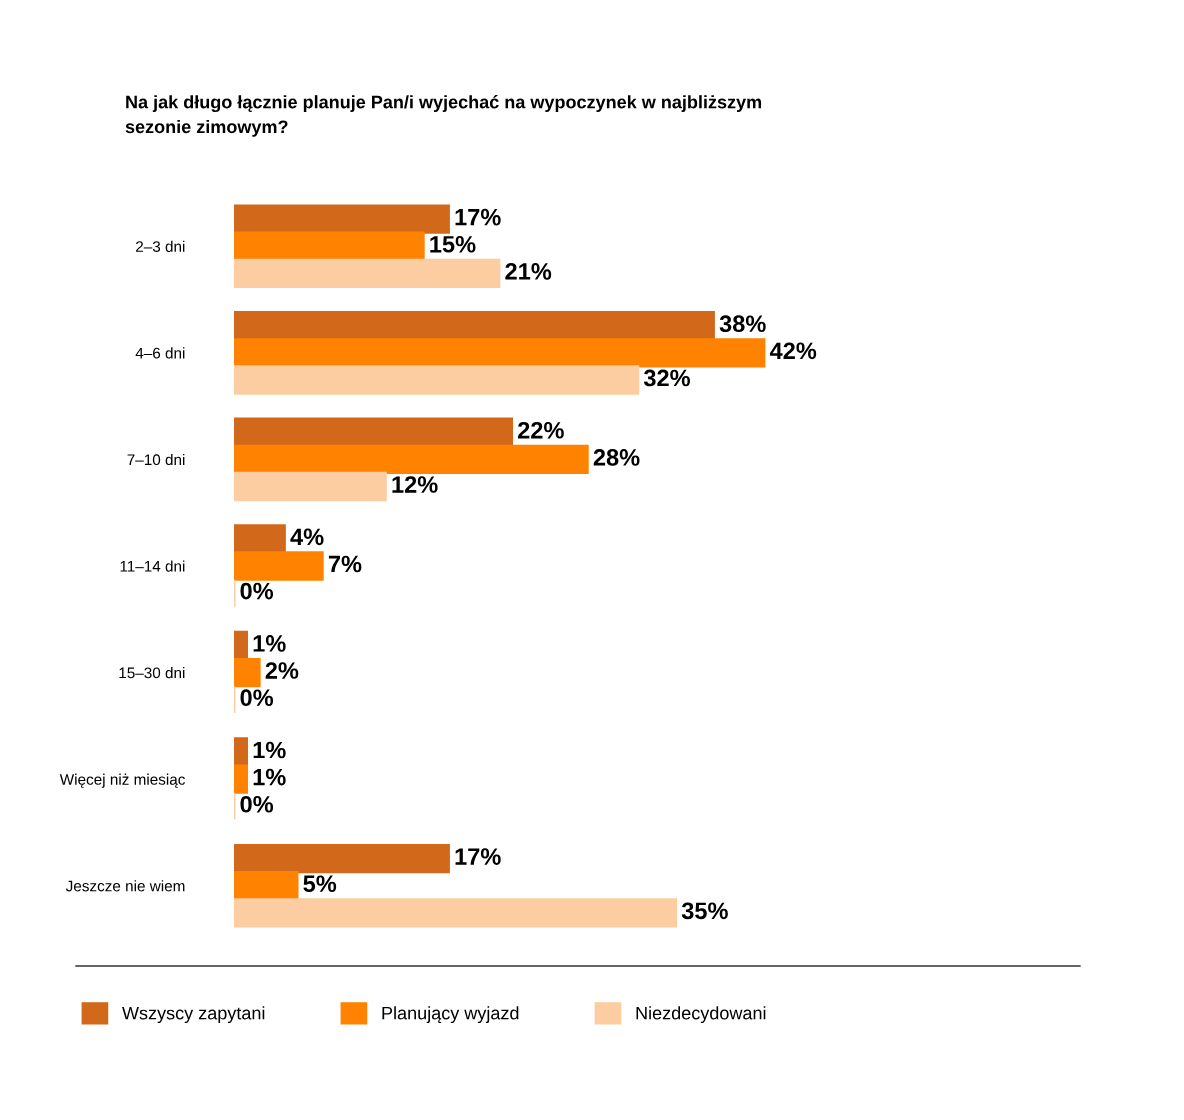  What do you see at coordinates (616, 457) in the screenshot?
I see `data-label: 28%` at bounding box center [616, 457].